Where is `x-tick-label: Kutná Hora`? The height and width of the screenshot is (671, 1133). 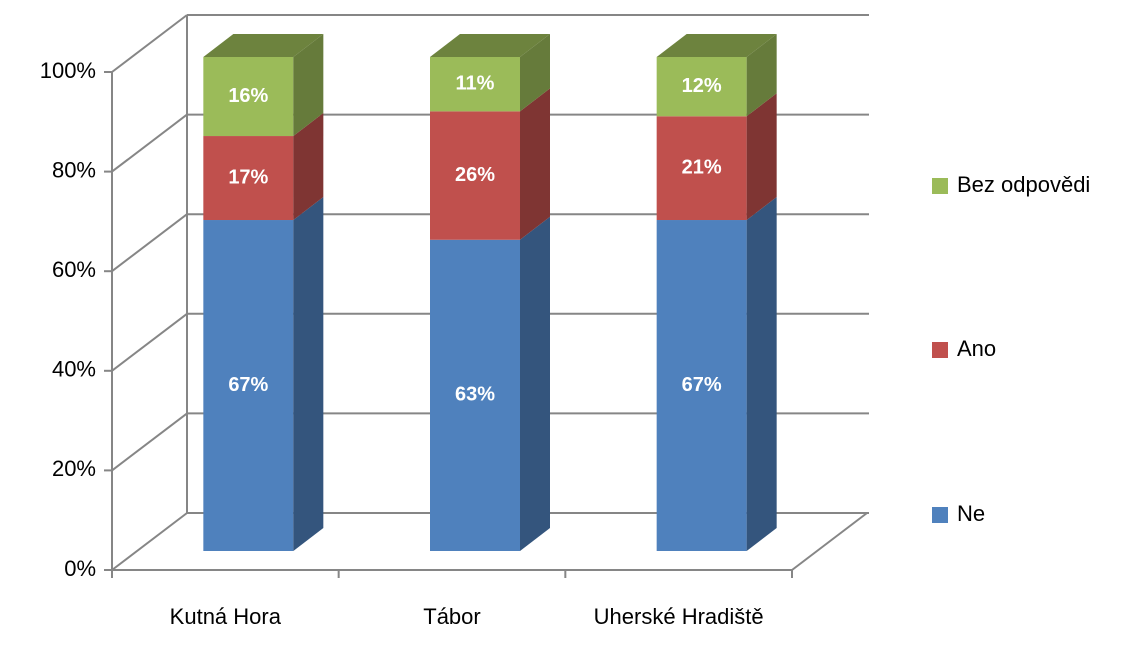 x-tick-label: Kutná Hora is located at coordinates (225, 616).